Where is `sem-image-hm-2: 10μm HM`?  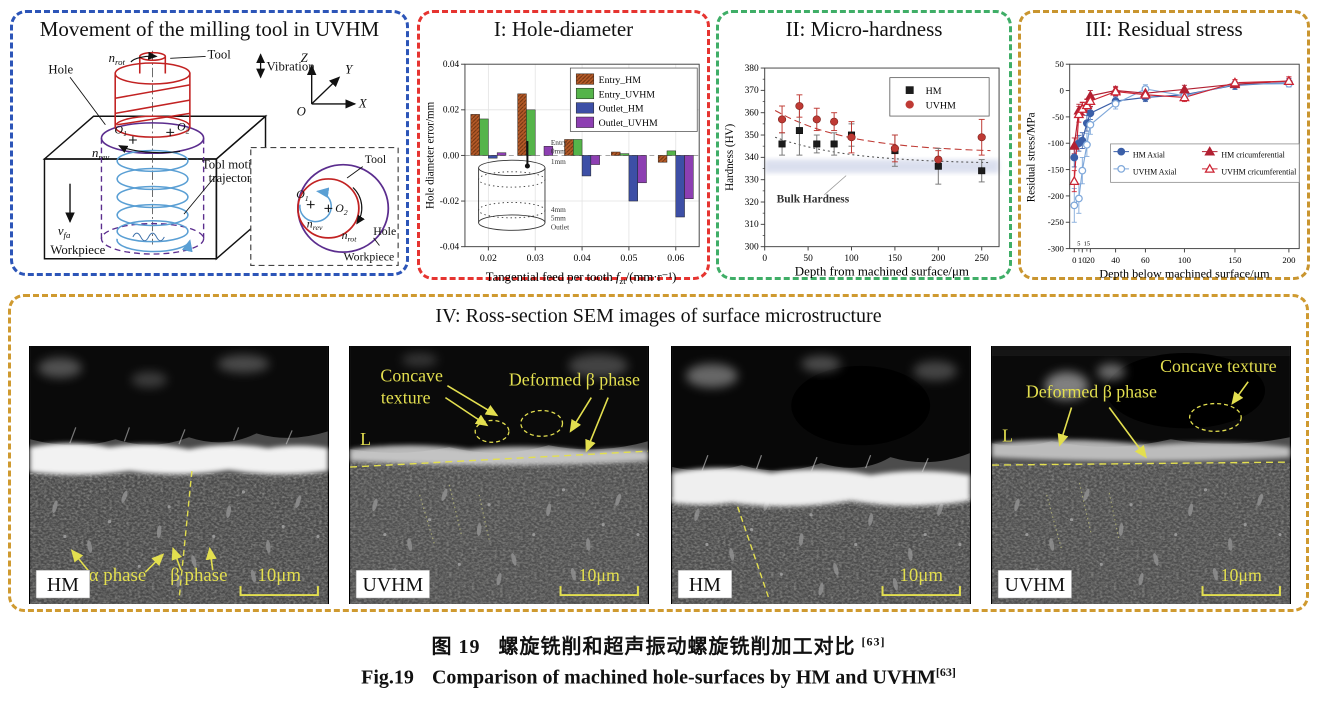 sem-image-hm-2: 10μm HM is located at coordinates (821, 475).